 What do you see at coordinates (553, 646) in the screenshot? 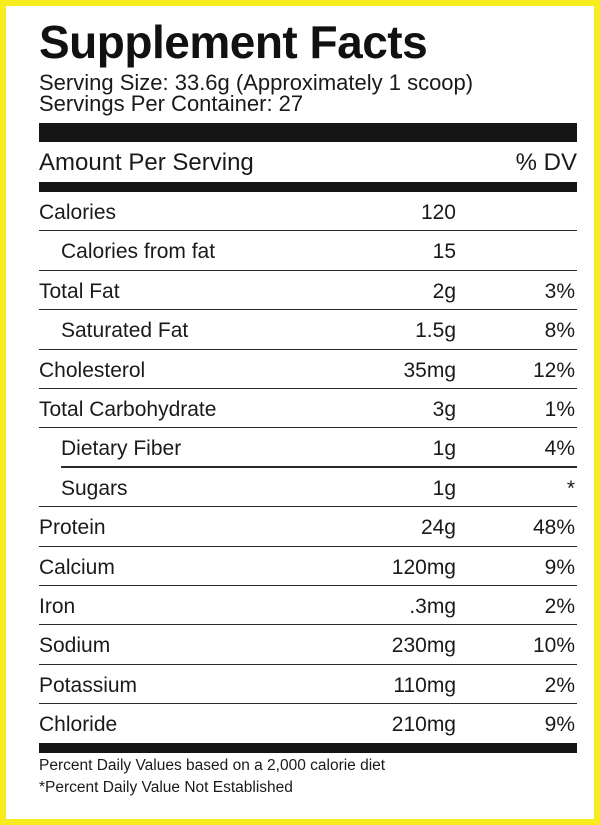
I see `nutrient-dv: 10%` at bounding box center [553, 646].